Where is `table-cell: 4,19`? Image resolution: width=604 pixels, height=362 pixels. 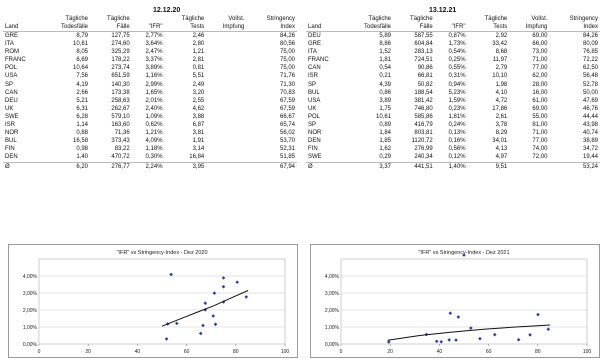 table-cell: 4,19 is located at coordinates (82, 84).